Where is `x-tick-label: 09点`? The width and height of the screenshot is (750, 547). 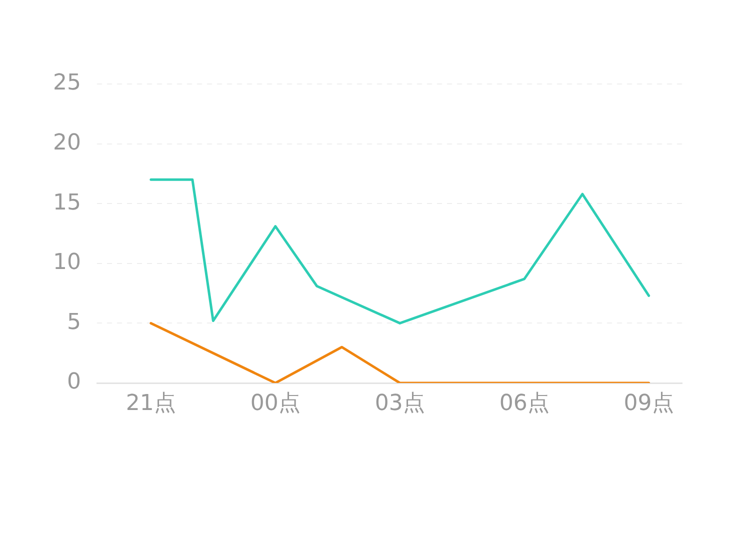
x-tick-label: 09点 is located at coordinates (649, 403).